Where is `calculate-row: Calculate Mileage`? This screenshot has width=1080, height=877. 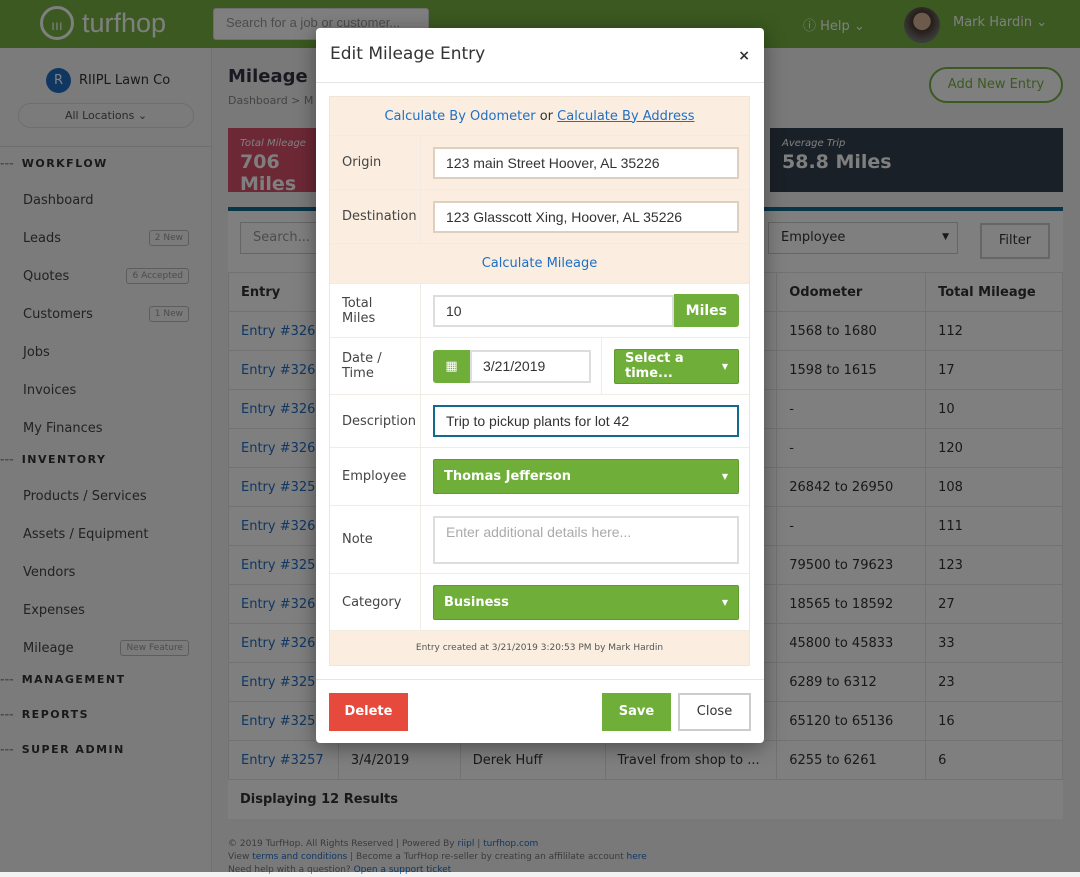 calculate-row: Calculate Mileage is located at coordinates (539, 264).